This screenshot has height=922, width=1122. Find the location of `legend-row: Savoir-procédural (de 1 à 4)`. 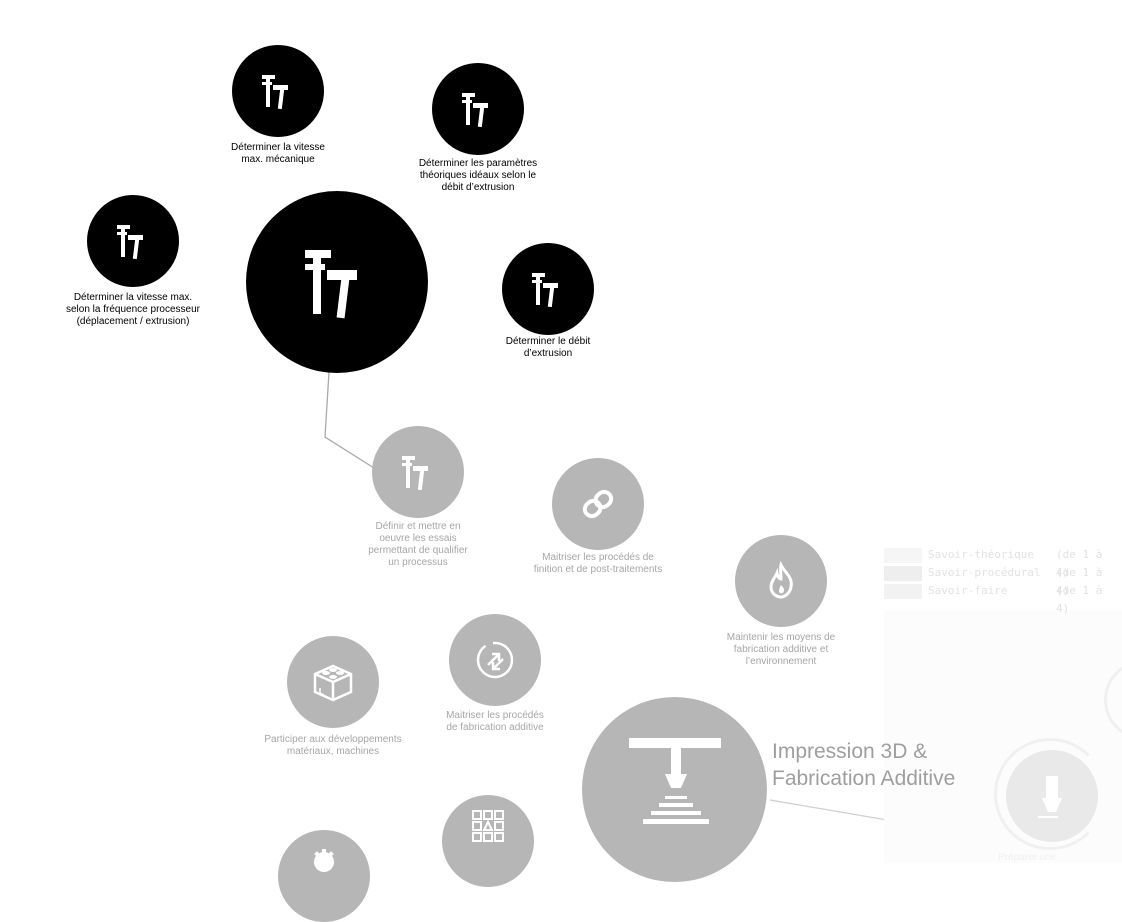

legend-row: Savoir-procédural (de 1 à 4) is located at coordinates (1003, 580).